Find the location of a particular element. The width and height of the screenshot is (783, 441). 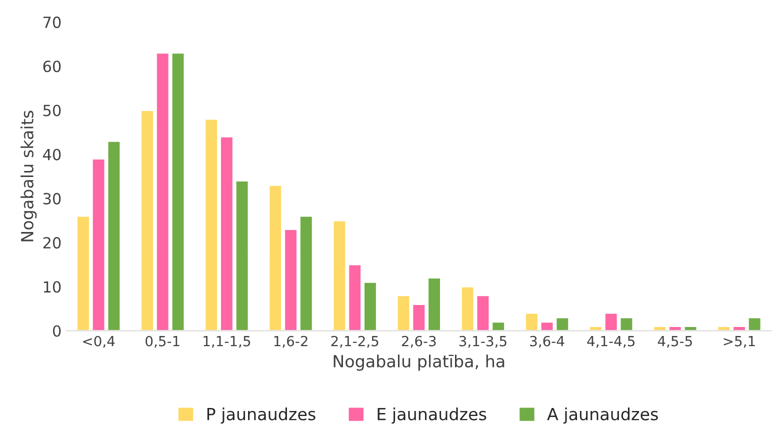

x-tick-label: 2,6-3 is located at coordinates (419, 342).